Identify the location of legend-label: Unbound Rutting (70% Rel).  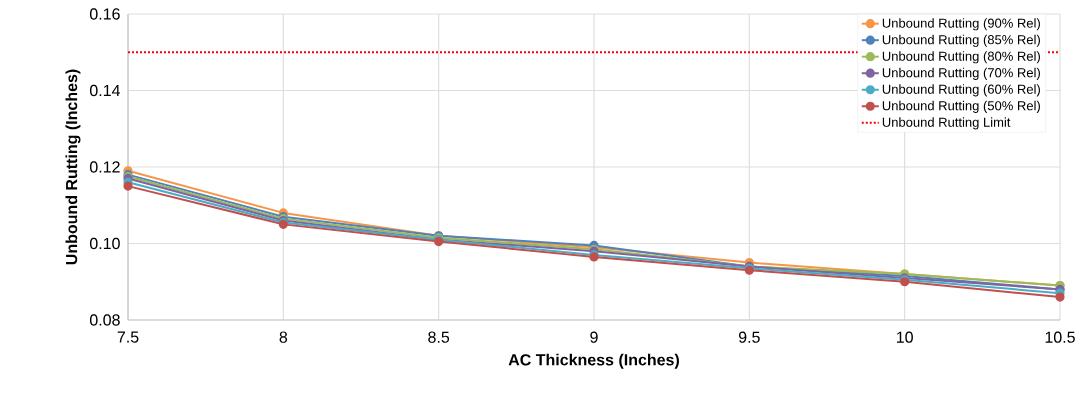
(961, 73).